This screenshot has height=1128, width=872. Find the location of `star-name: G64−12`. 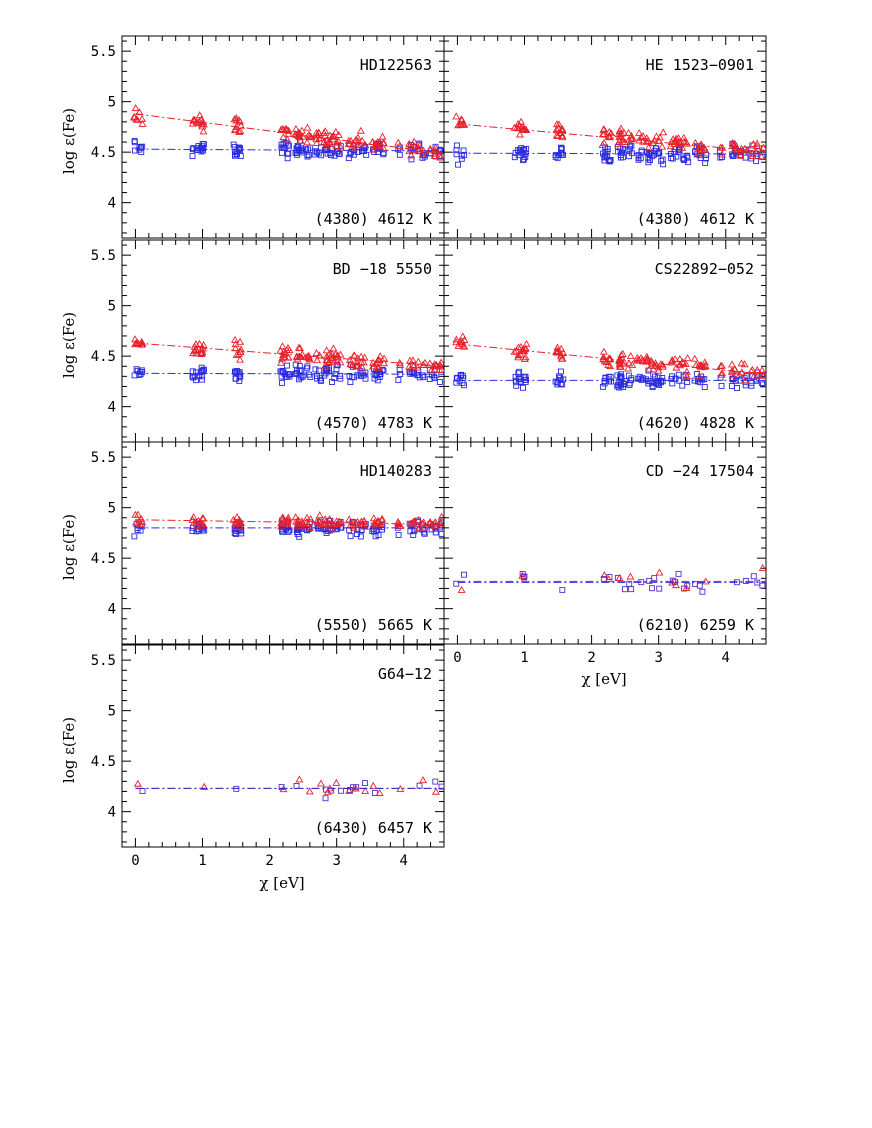

star-name: G64−12 is located at coordinates (405, 674).